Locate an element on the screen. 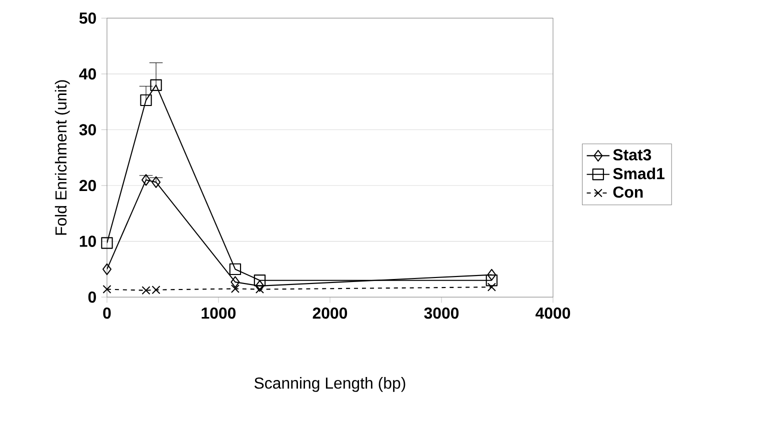 Image resolution: width=773 pixels, height=432 pixels. x-tick-label: 2000 is located at coordinates (330, 313).